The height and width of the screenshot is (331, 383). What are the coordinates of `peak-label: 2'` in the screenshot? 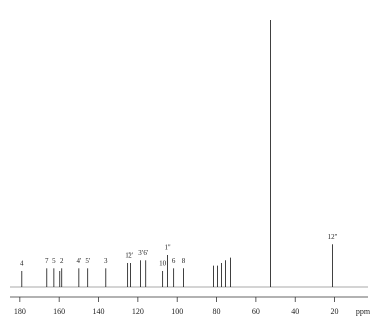 It's located at (130, 256).